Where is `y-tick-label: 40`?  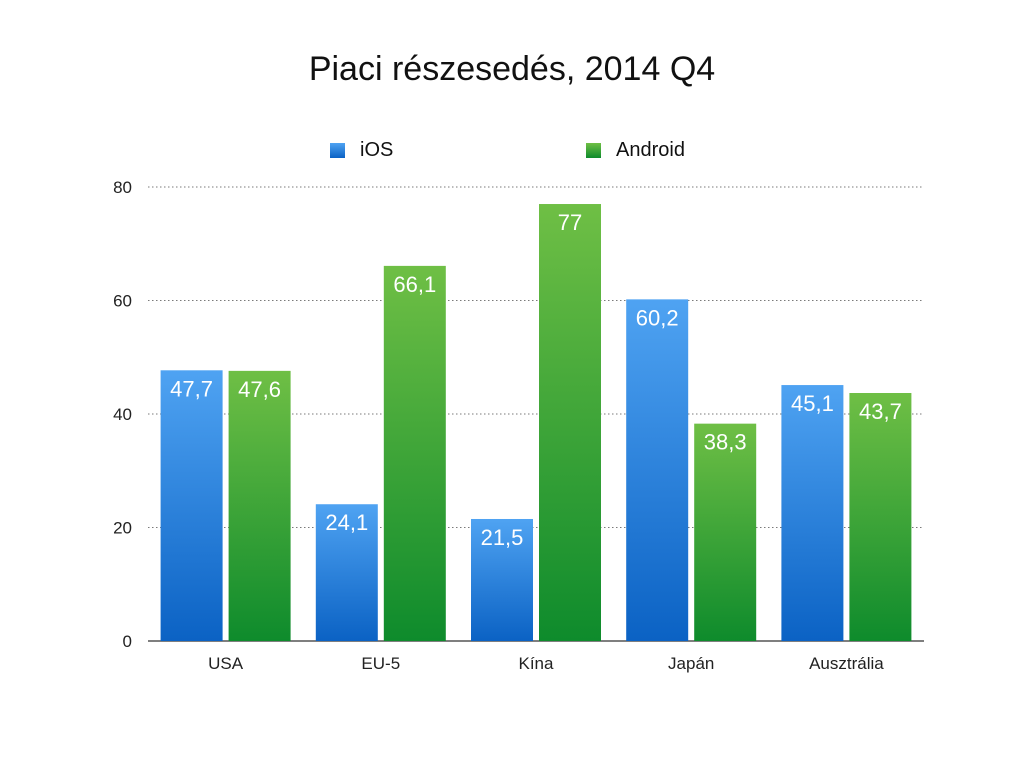
y-tick-label: 40 is located at coordinates (122, 414).